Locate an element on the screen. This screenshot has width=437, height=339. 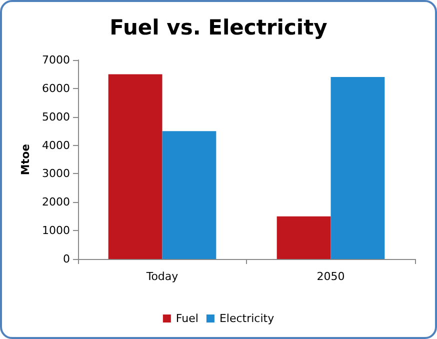
x-tick-label: Today is located at coordinates (162, 276).